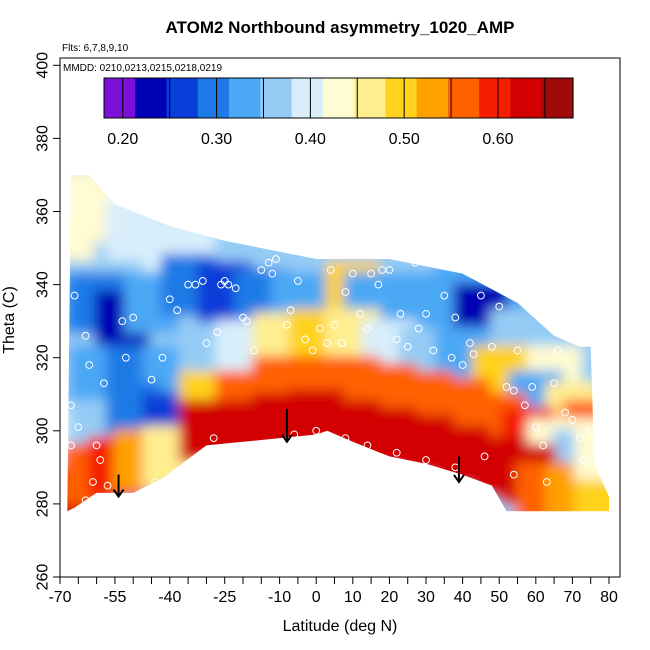 The image size is (650, 650). Describe the element at coordinates (497, 139) in the screenshot. I see `colorbar-tick-label: 0.60` at that location.